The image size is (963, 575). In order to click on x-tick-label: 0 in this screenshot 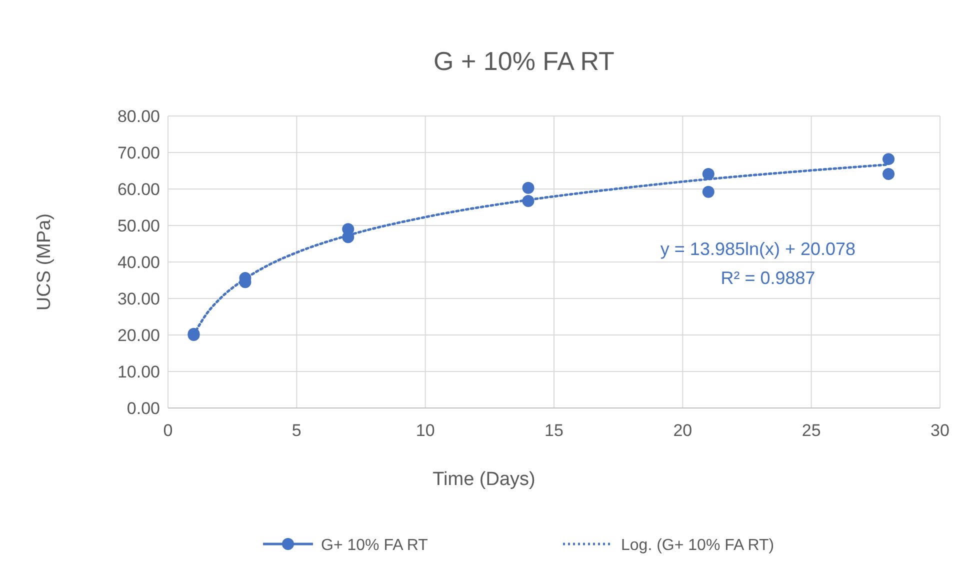, I will do `click(168, 430)`.